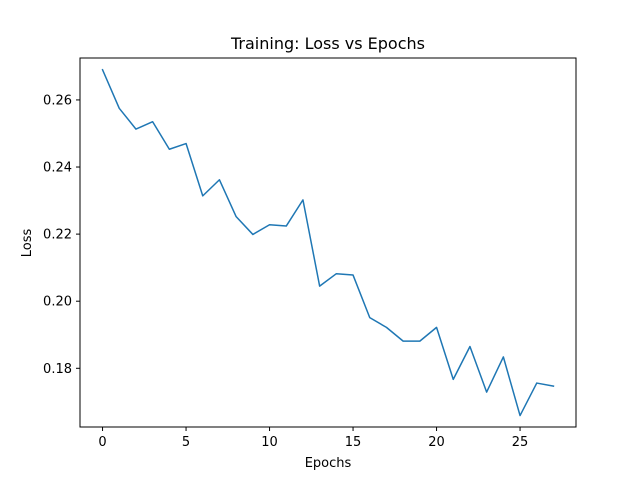 This screenshot has height=480, width=640. I want to click on y-tick-label: 0.24, so click(57, 168).